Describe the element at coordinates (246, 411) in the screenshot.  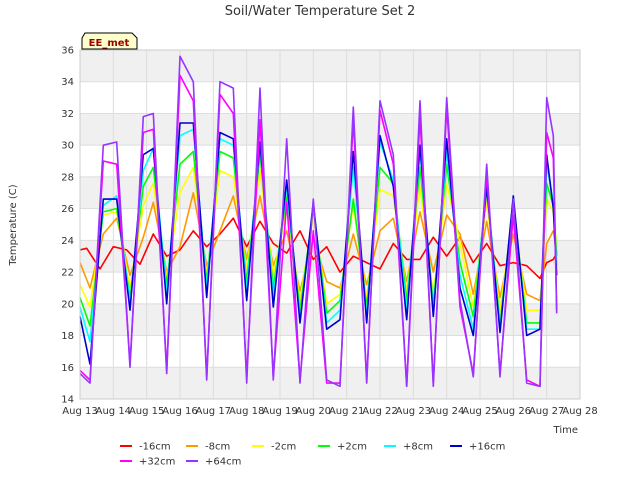
I see `x-tick-label: Aug 18` at that location.